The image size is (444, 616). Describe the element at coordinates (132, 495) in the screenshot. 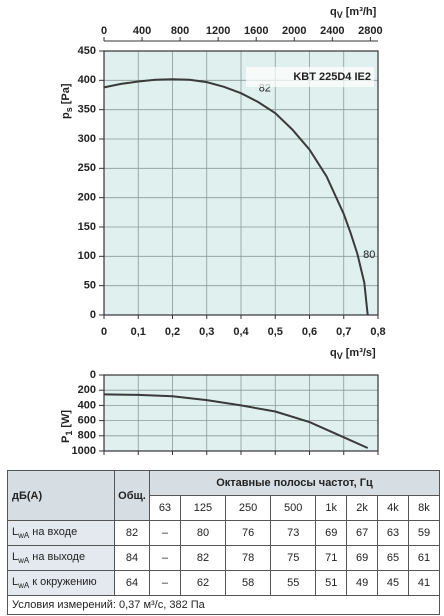

I see `header-cell: Общ.` at that location.